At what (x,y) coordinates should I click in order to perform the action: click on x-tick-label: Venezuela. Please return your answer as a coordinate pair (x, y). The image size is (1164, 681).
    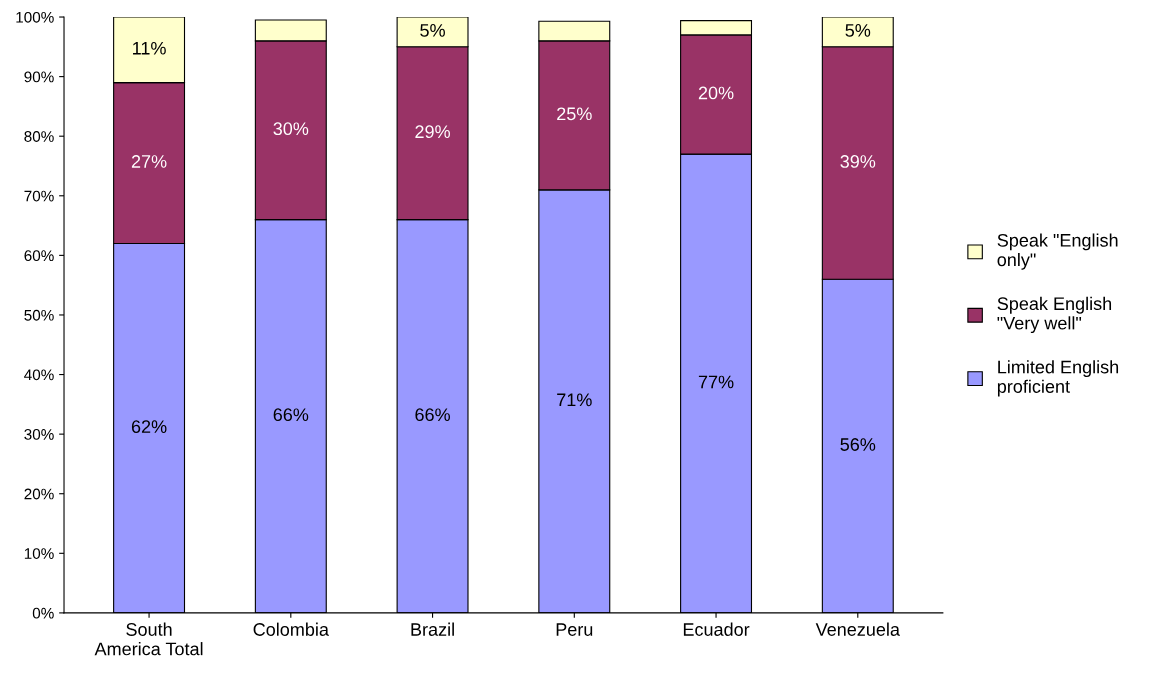
    Looking at the image, I should click on (857, 629).